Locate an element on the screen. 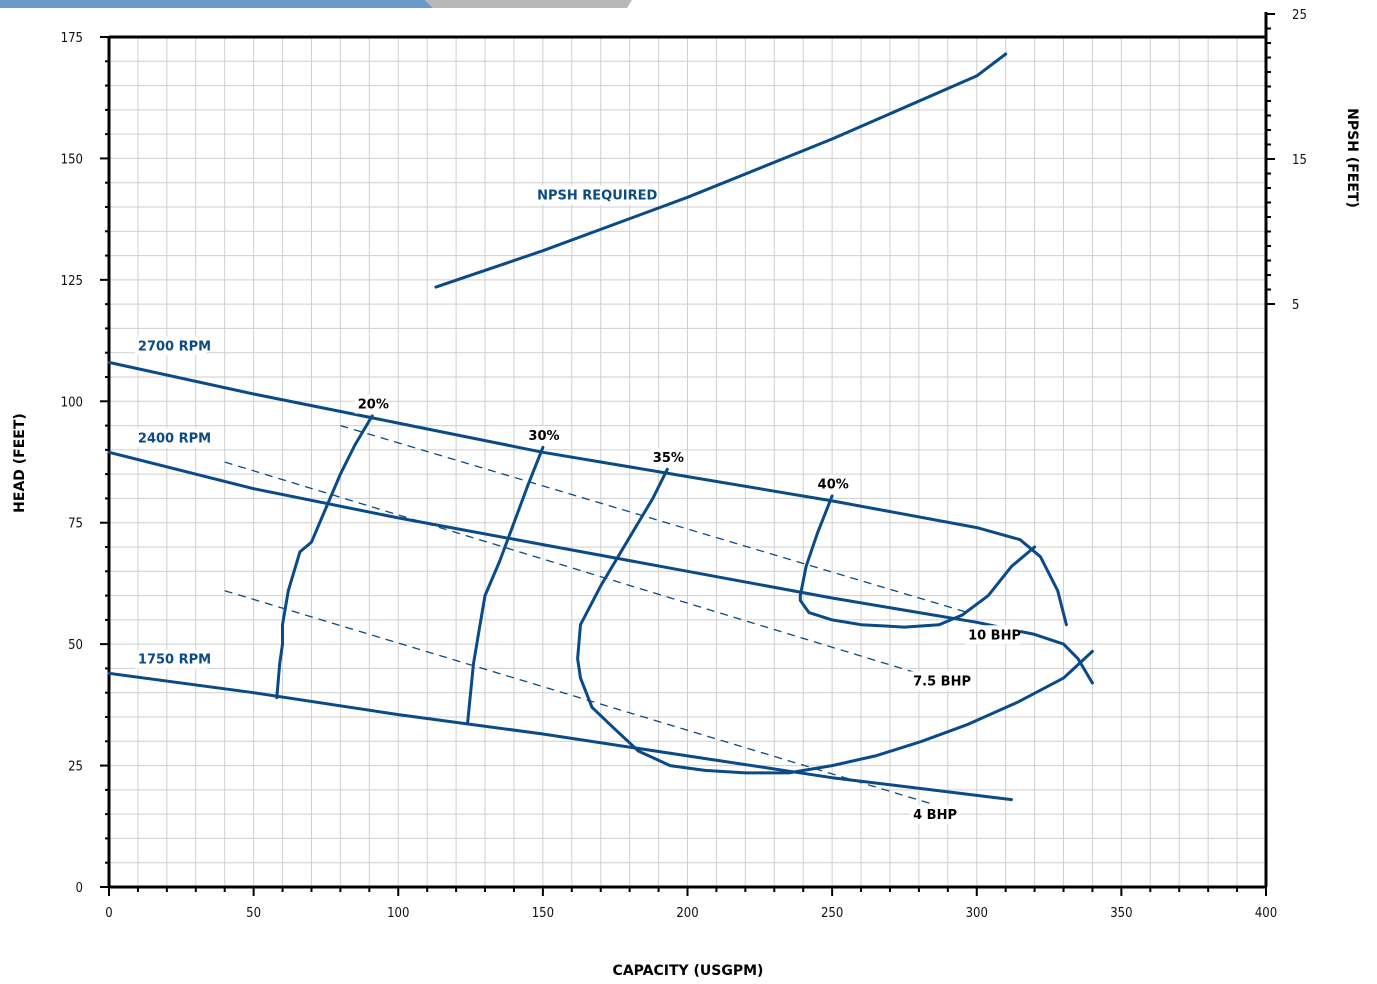 This screenshot has height=984, width=1377. label-npsh-required-bg is located at coordinates (590, 195).